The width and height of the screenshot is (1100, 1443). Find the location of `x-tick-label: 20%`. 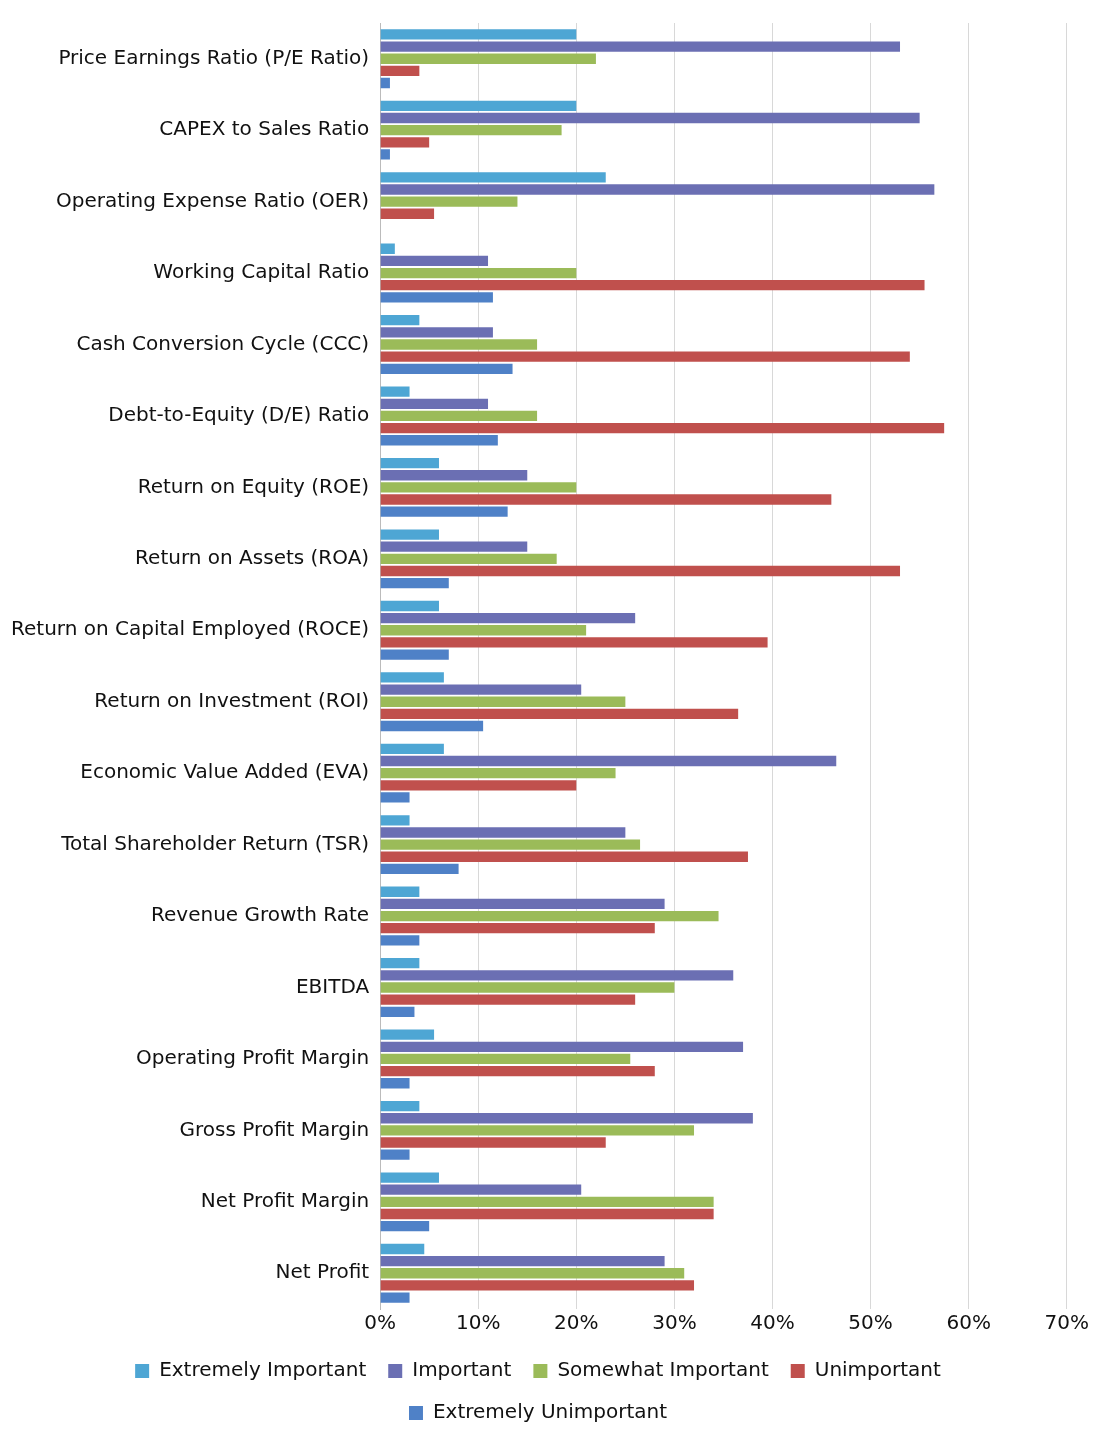

x-tick-label: 20% is located at coordinates (576, 1322).